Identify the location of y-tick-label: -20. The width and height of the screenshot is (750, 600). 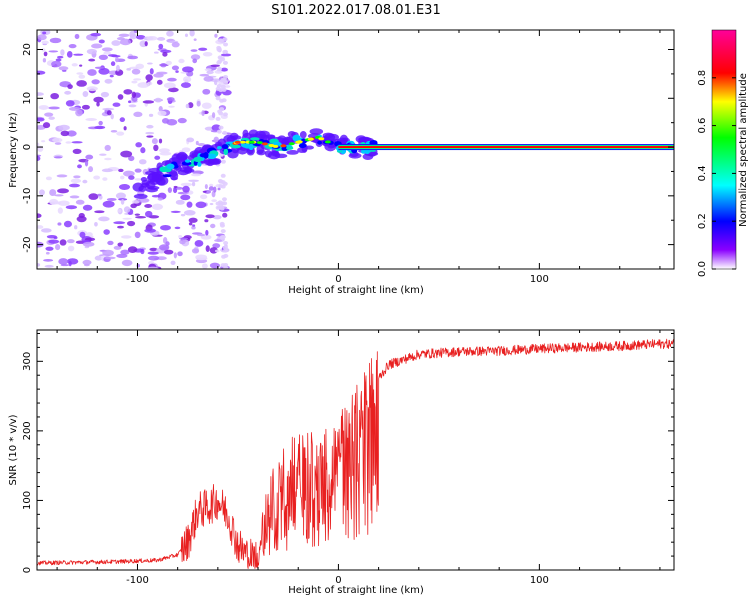
(27, 244).